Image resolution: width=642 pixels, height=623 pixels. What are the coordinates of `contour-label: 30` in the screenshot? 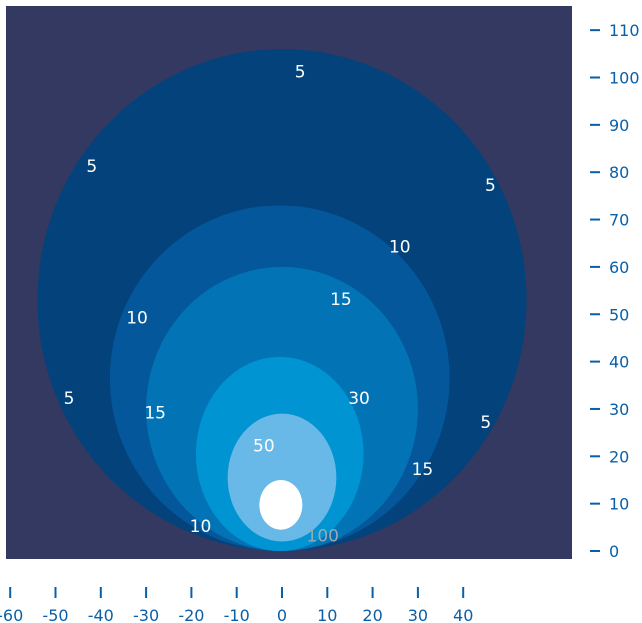 It's located at (359, 399).